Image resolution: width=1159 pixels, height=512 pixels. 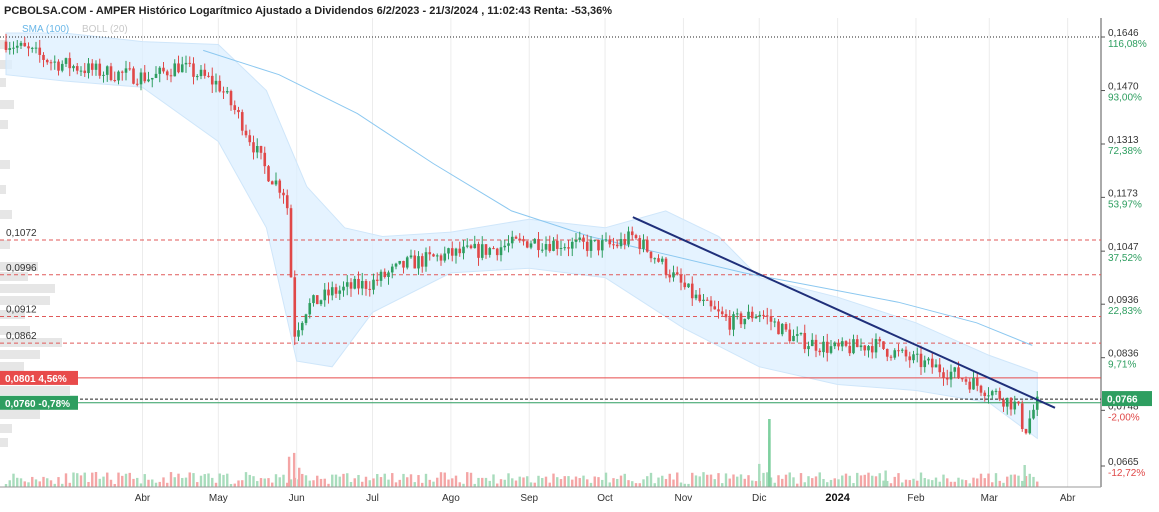 What do you see at coordinates (1123, 462) in the screenshot?
I see `axis-price-label: 0,0665` at bounding box center [1123, 462].